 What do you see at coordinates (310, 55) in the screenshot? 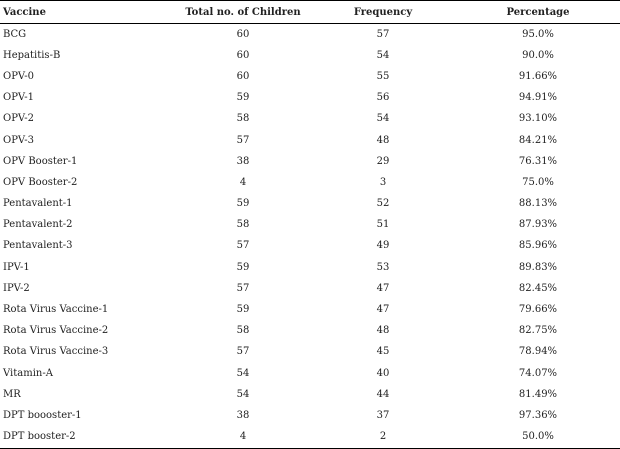
I see `table-row: Hepatitis-B 60 54 90.0%` at bounding box center [310, 55].